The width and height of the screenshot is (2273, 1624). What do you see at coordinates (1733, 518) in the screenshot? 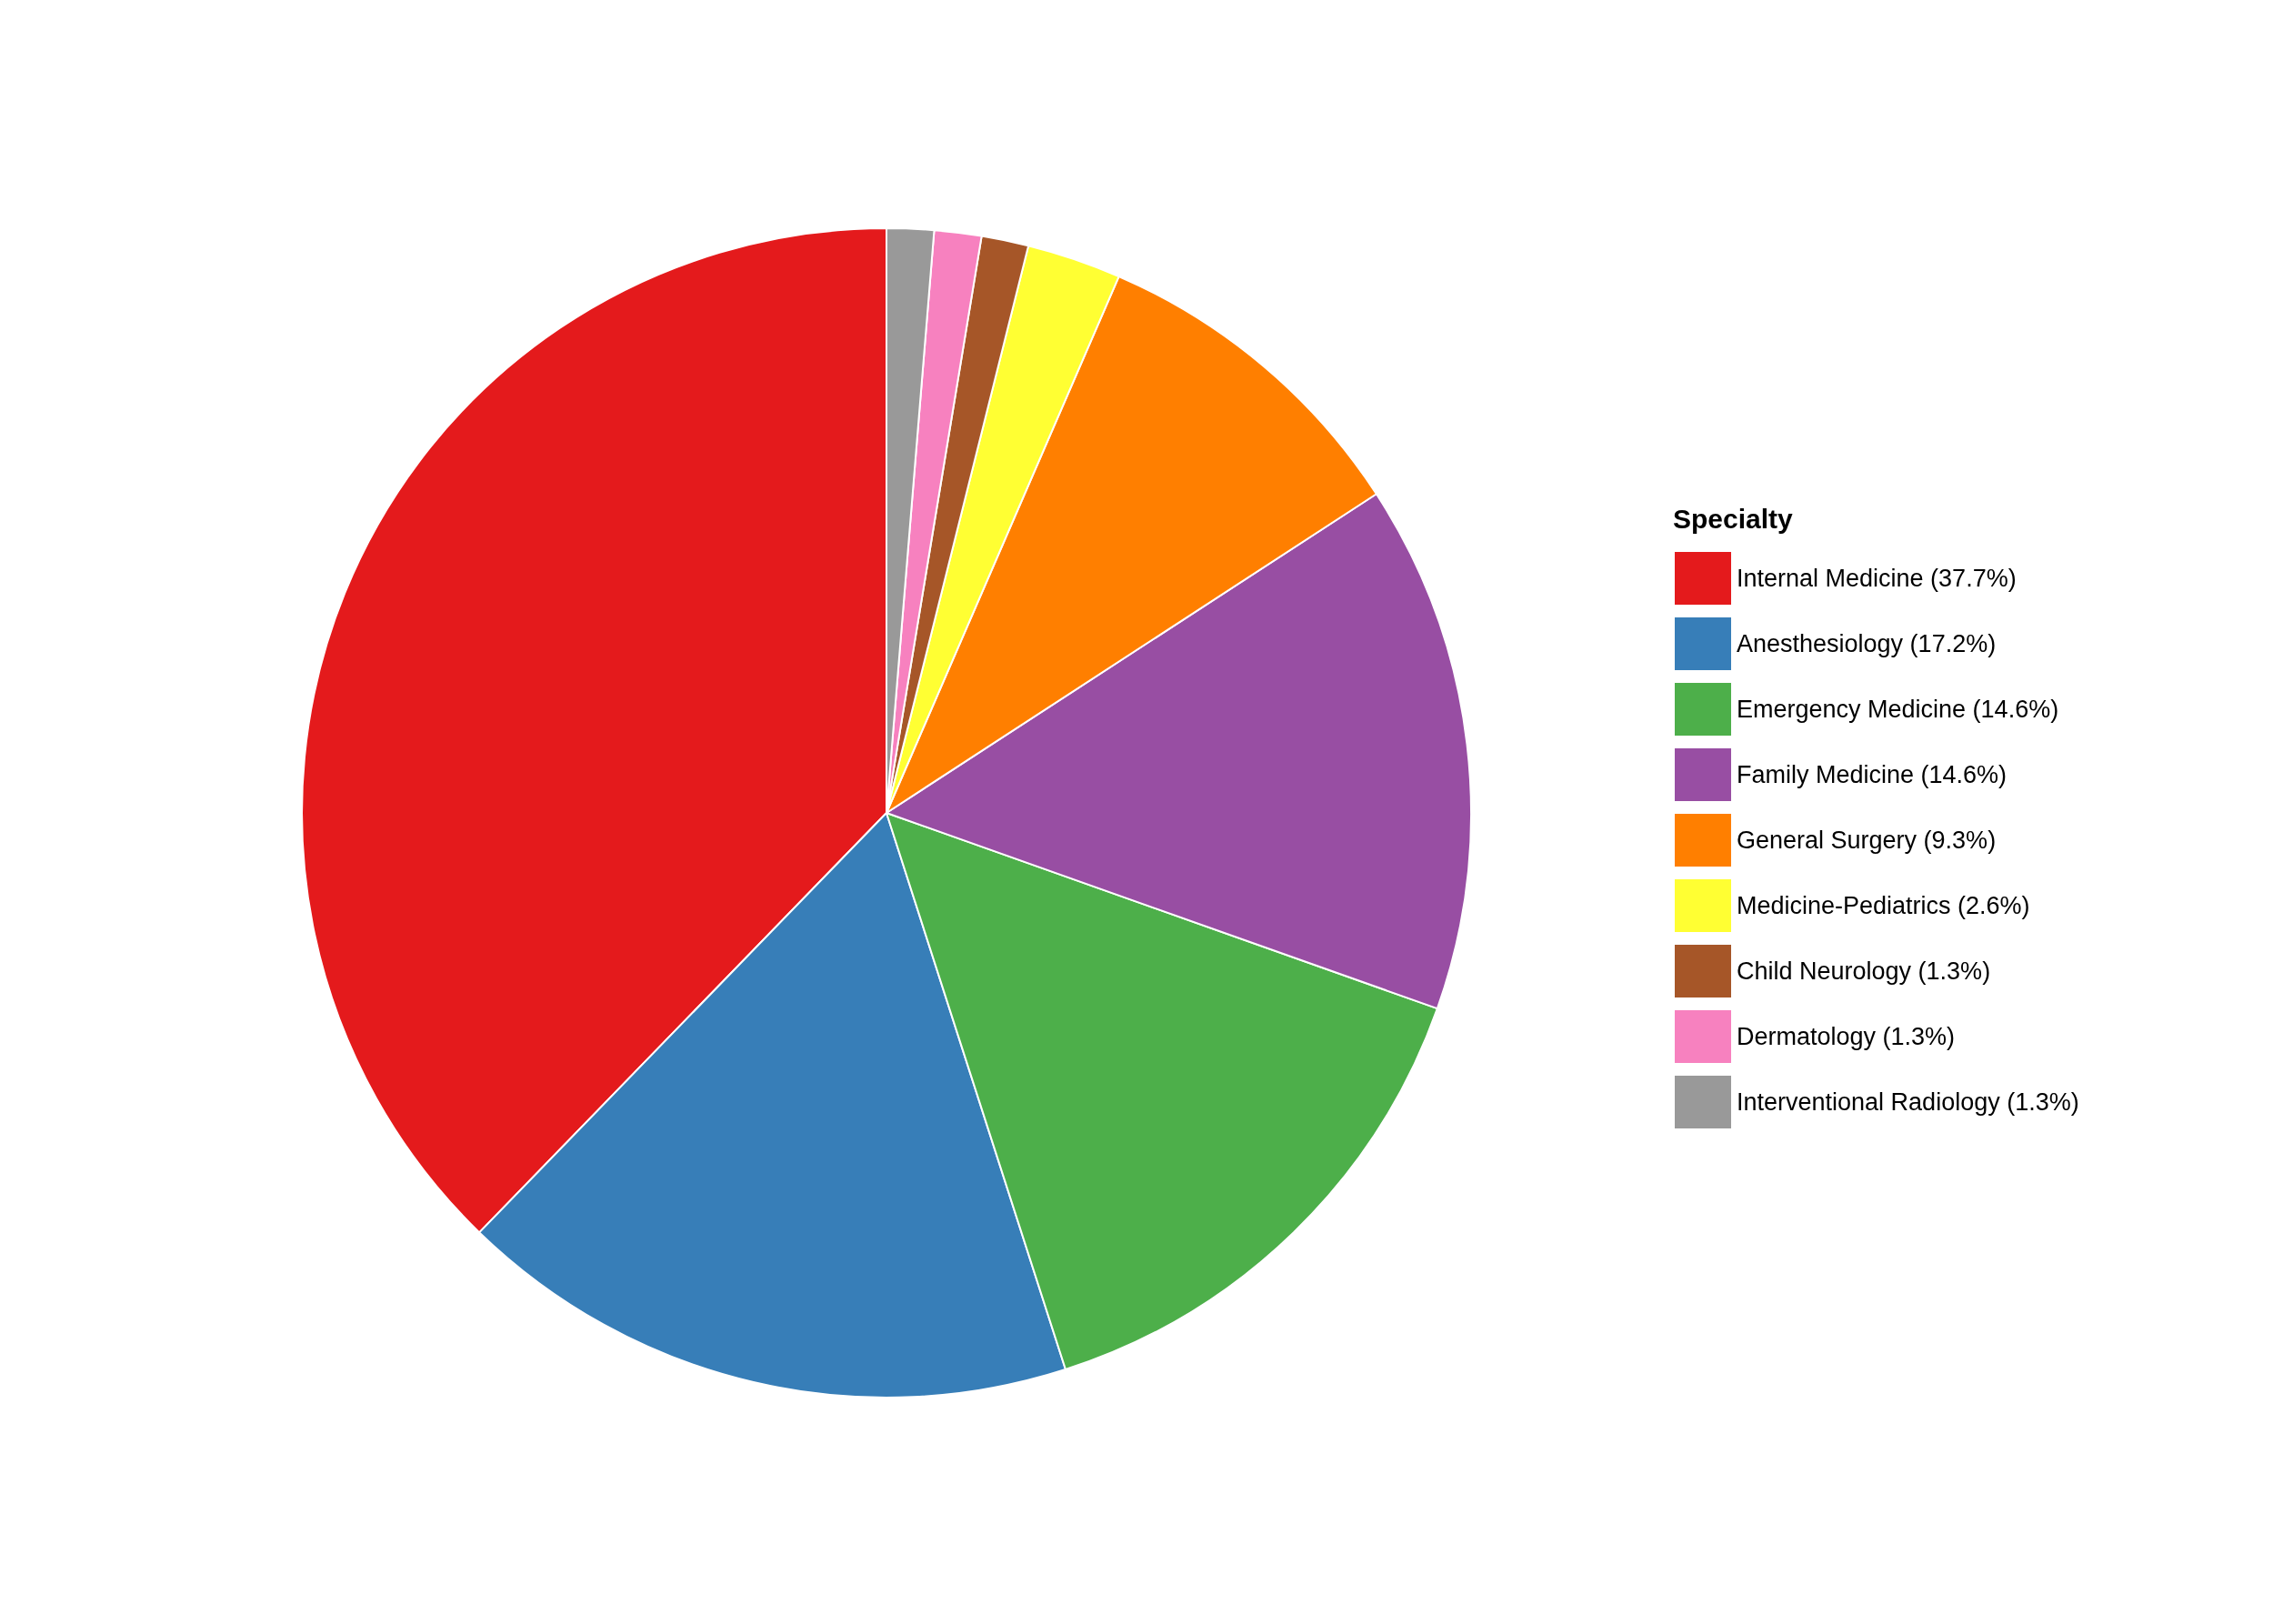
I see `legend-title: Specialty` at bounding box center [1733, 518].